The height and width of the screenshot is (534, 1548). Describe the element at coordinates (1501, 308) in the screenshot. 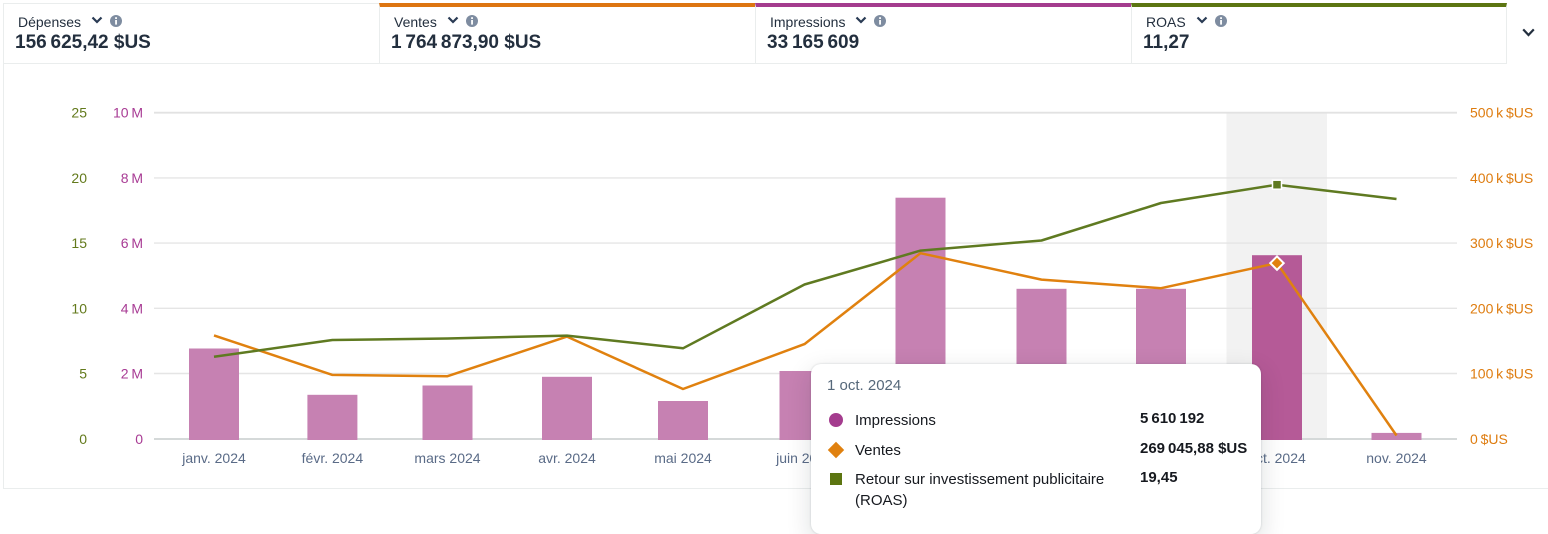

I see `svg-text: 200 k $US` at that location.